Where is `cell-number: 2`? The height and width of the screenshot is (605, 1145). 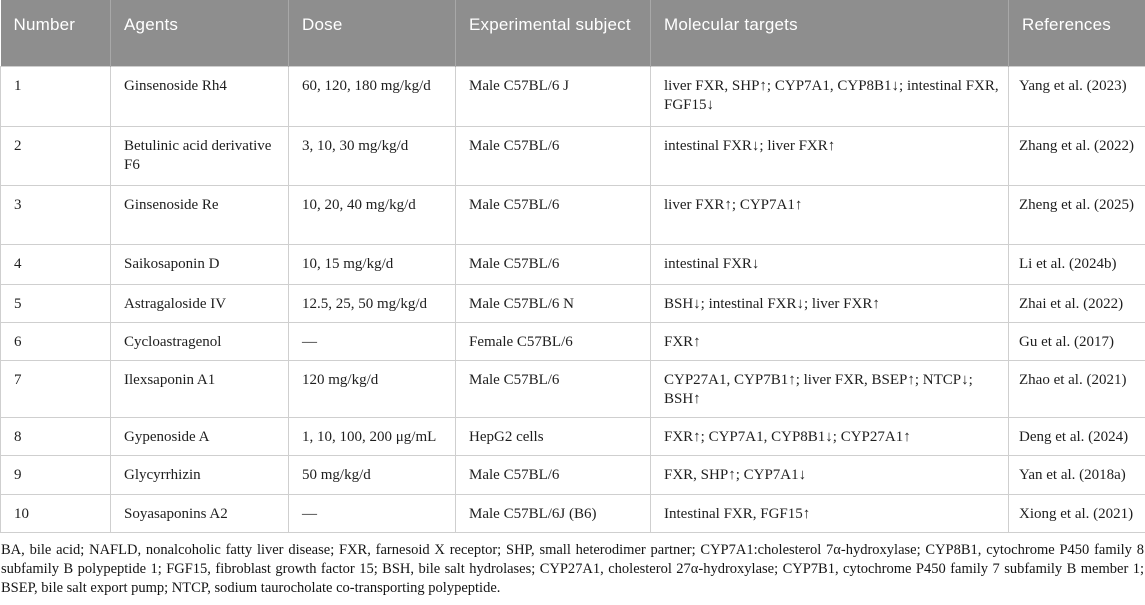
cell-number: 2 is located at coordinates (55, 155).